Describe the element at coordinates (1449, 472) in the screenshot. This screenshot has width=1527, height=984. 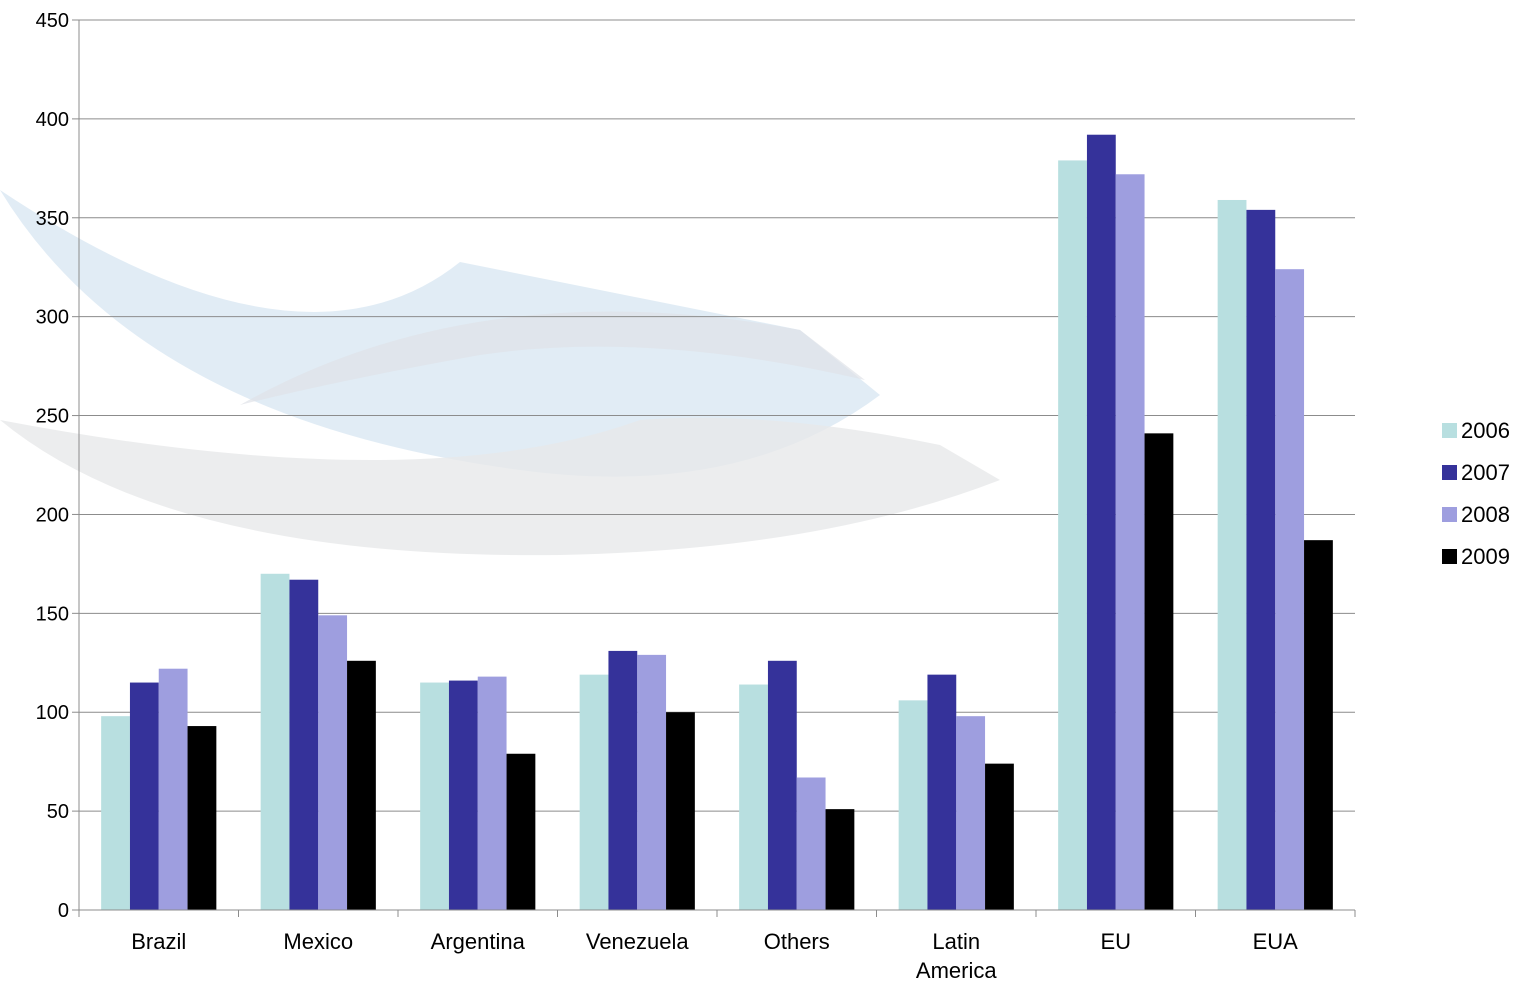
I see `legend-swatch-2007` at that location.